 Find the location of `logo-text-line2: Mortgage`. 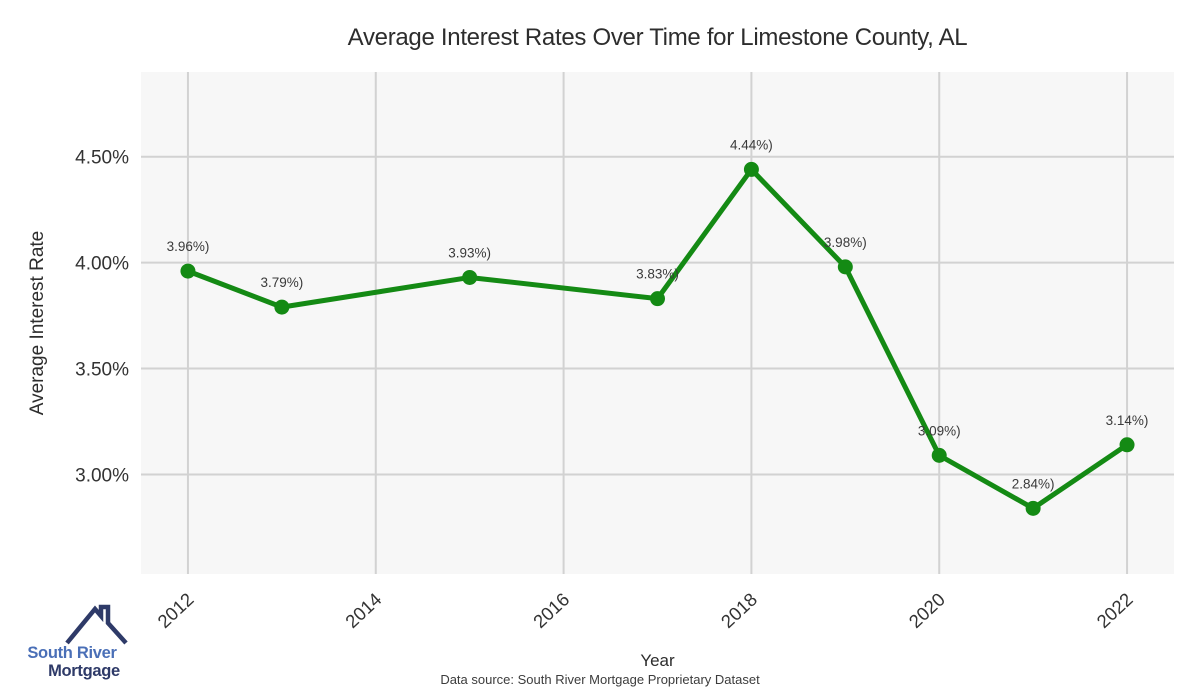

logo-text-line2: Mortgage is located at coordinates (84, 671).